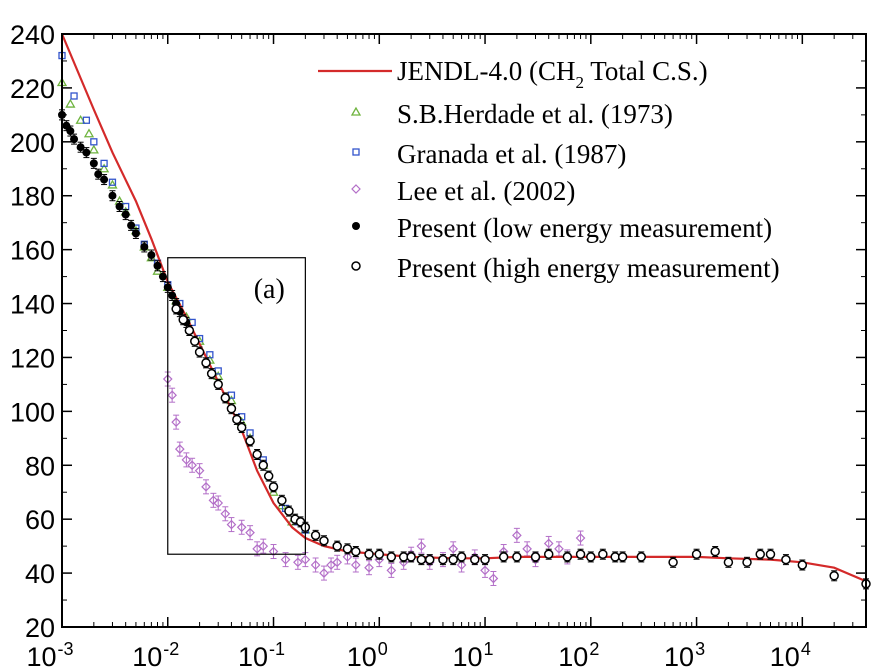 Image resolution: width=884 pixels, height=670 pixels. I want to click on y-tick-label: 20, so click(40, 628).